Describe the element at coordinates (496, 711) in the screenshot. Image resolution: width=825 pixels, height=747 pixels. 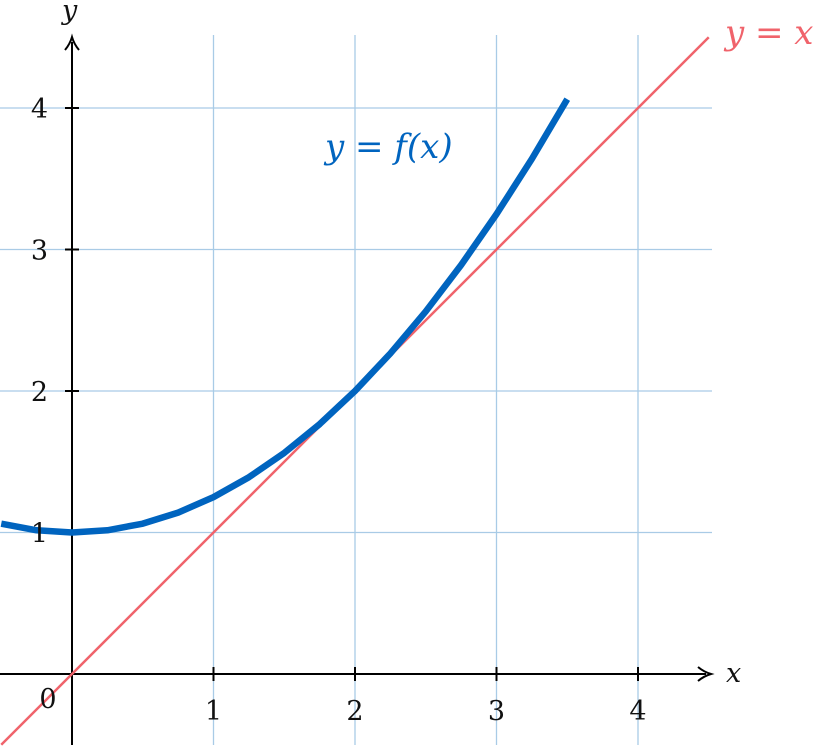
I see `x-tick-label-3: 3` at that location.